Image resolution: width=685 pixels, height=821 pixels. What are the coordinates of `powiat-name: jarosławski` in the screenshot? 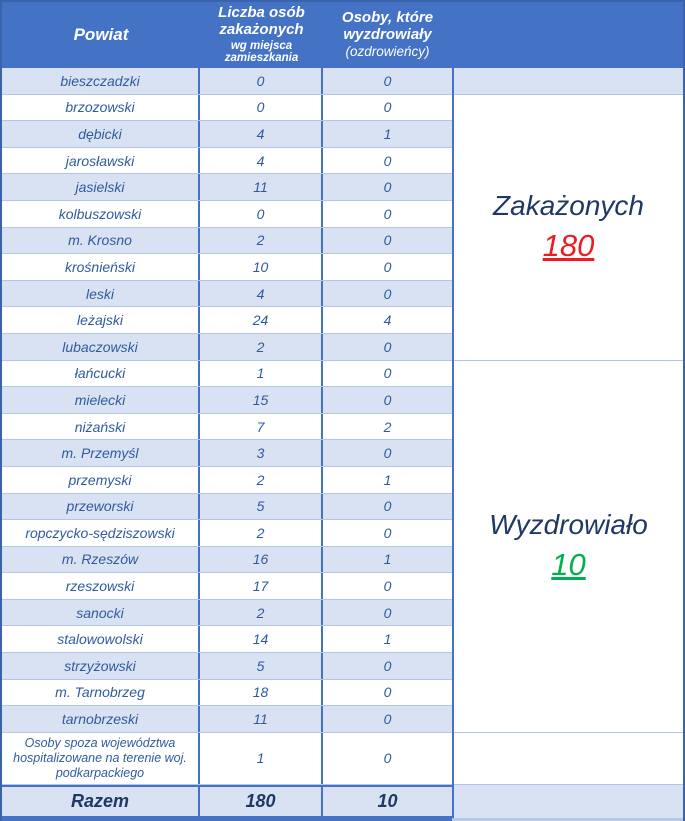 It's located at (101, 160).